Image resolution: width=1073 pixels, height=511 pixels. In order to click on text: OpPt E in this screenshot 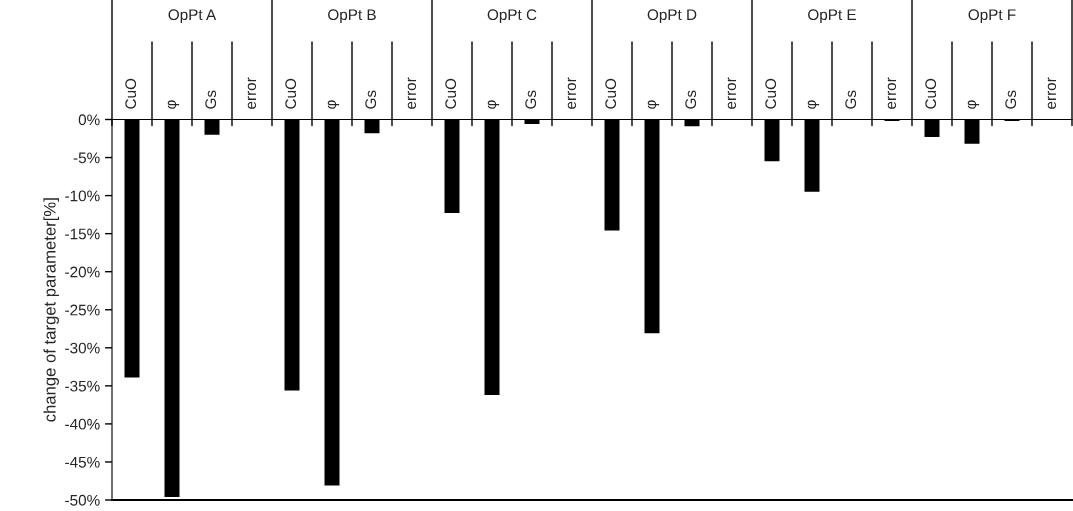, I will do `click(832, 16)`.